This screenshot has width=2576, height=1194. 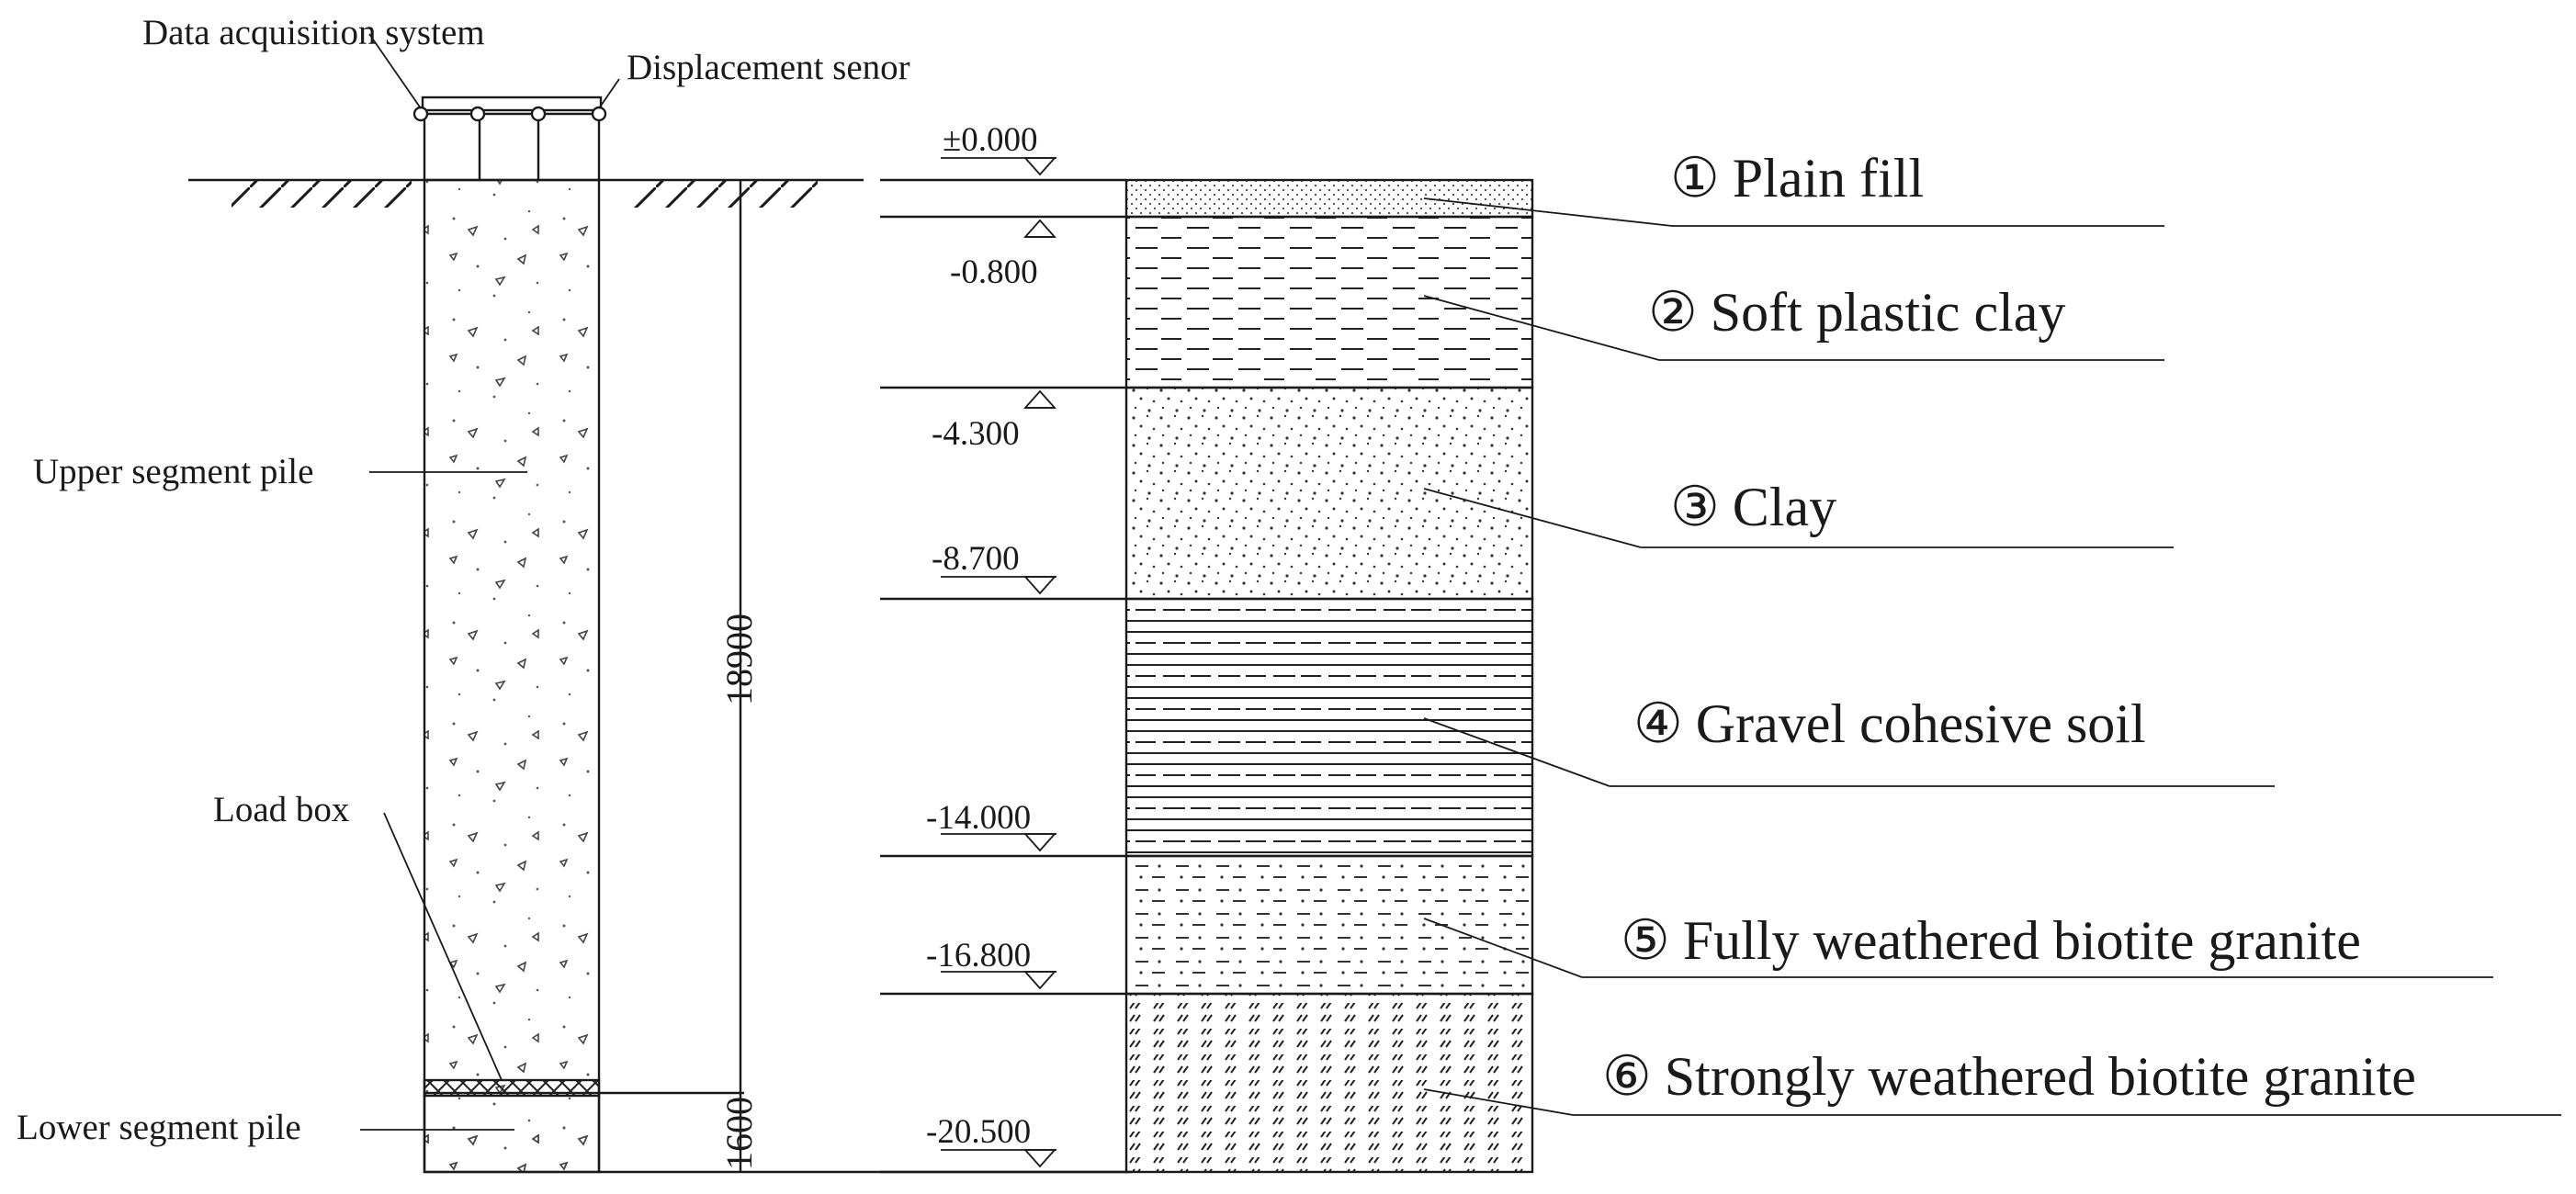 I want to click on soil-layer: ② Soft plastic clay, so click(x=1644, y=302).